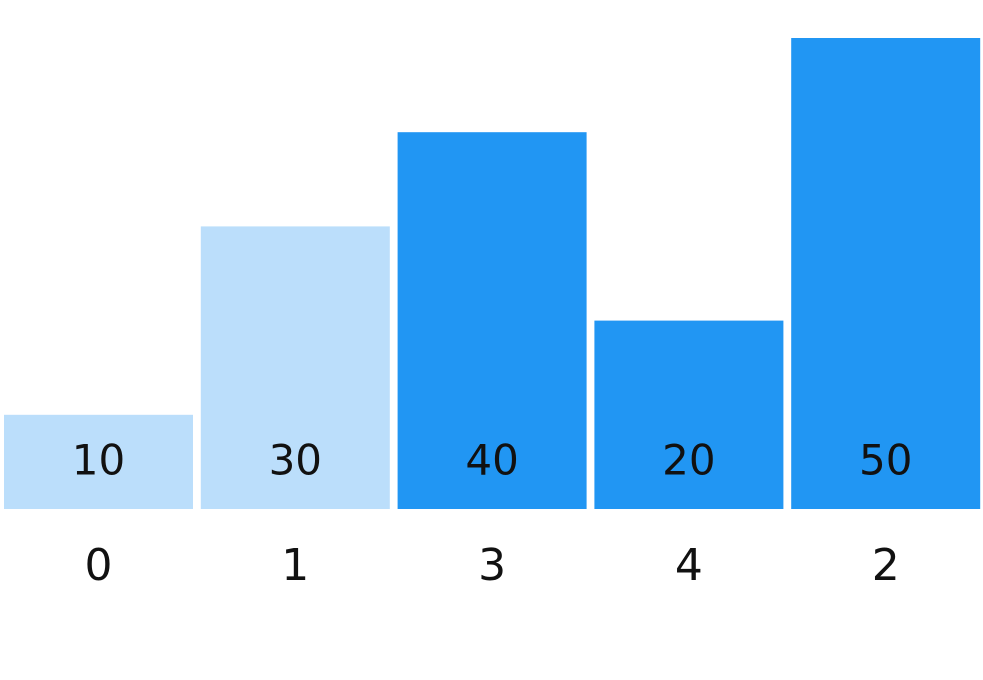 This screenshot has height=680, width=983. I want to click on category-label-4: 2, so click(886, 565).